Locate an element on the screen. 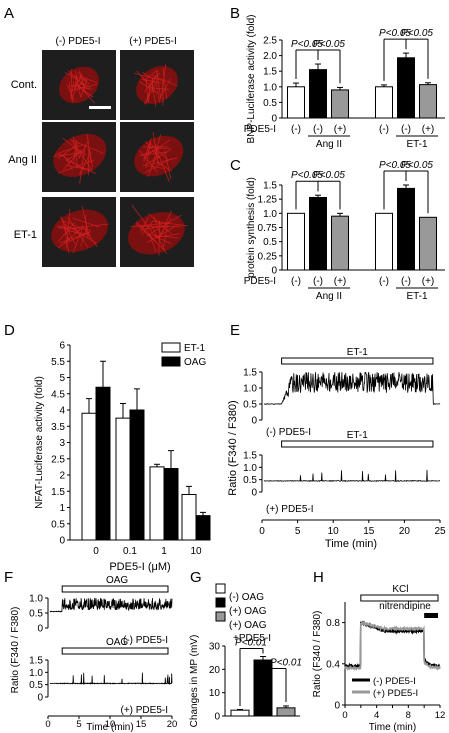  B-p-value: P<0.05 is located at coordinates (417, 33).